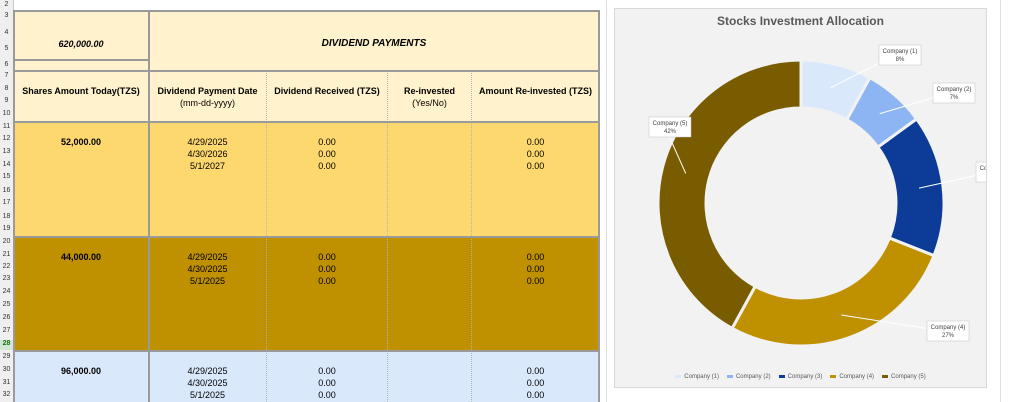 The width and height of the screenshot is (1024, 402). What do you see at coordinates (6, 369) in the screenshot?
I see `row-number: 30` at bounding box center [6, 369].